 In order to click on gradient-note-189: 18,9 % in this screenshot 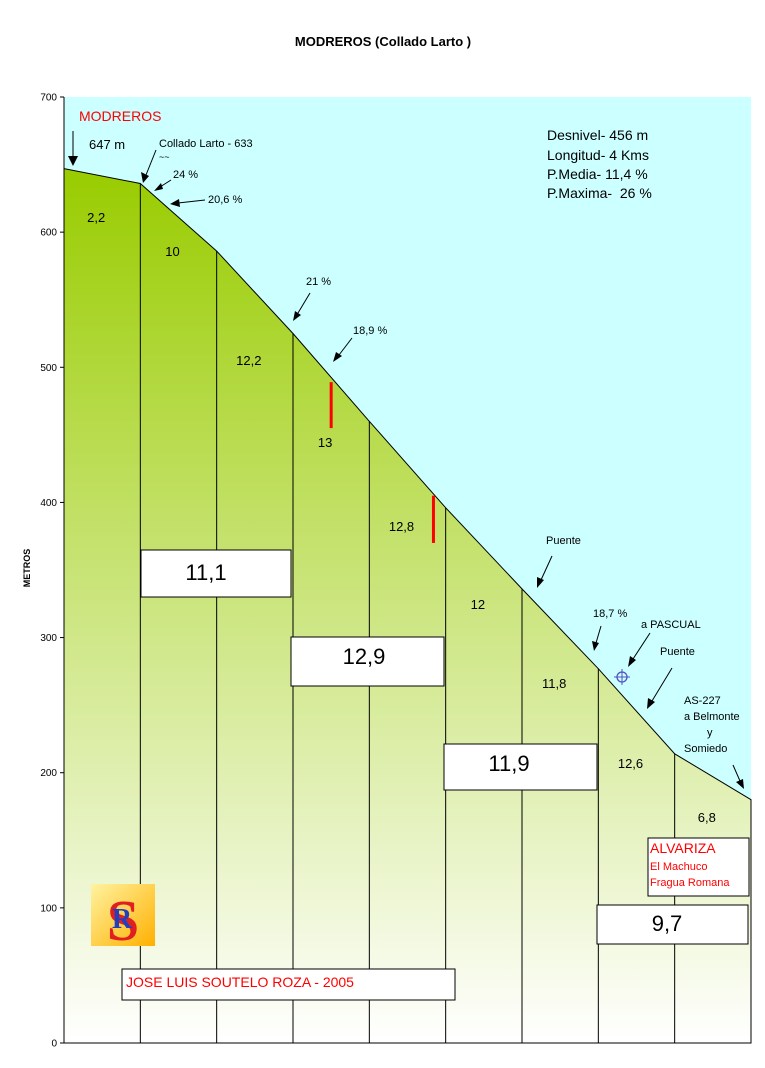, I will do `click(370, 331)`.